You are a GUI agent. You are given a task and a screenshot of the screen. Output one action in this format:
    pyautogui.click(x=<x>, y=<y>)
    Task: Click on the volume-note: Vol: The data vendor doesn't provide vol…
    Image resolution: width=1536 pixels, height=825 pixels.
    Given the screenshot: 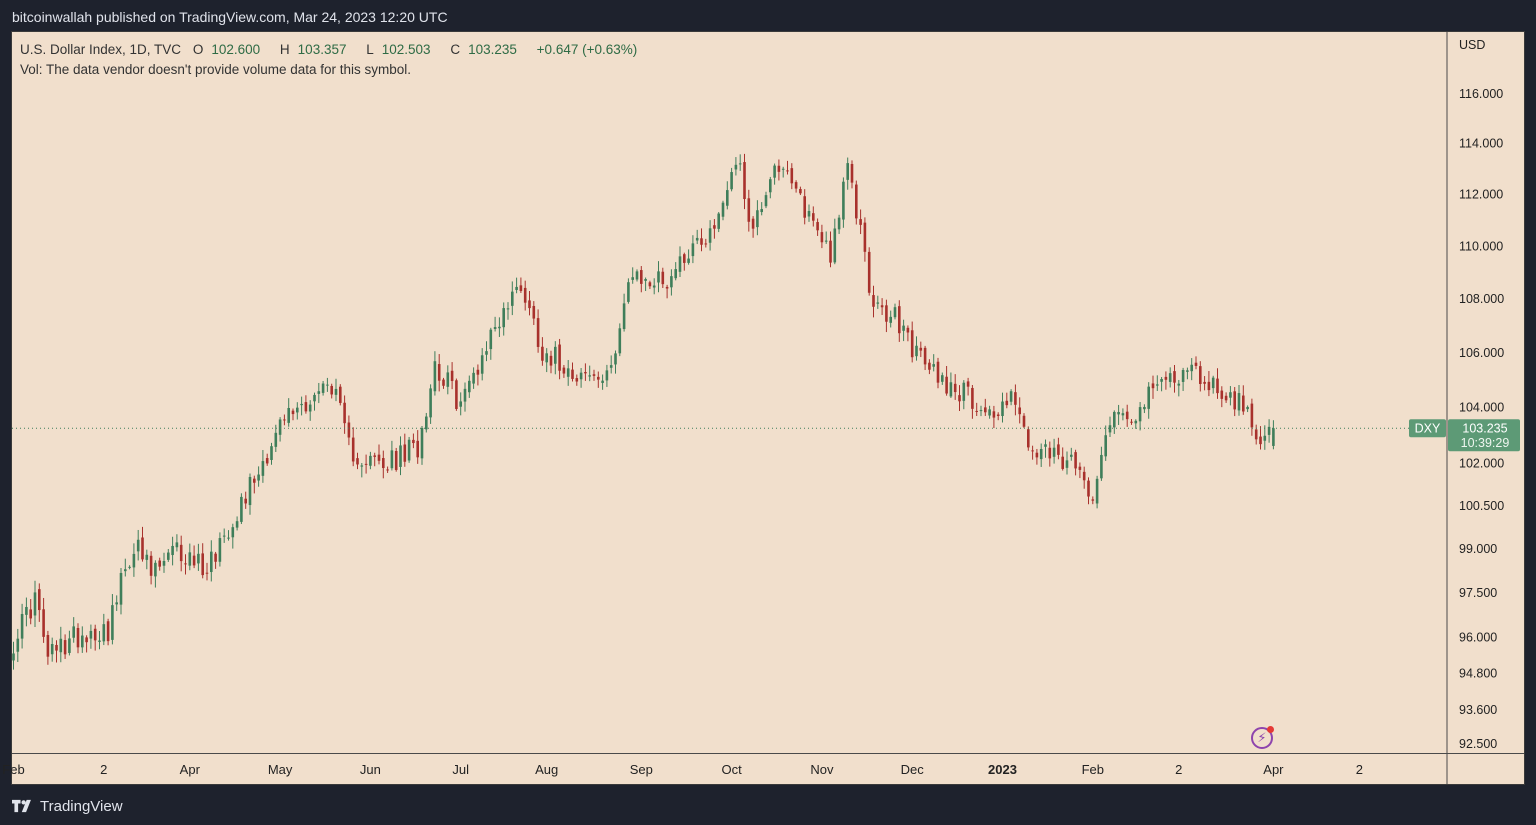 What is the action you would take?
    pyautogui.click(x=216, y=69)
    